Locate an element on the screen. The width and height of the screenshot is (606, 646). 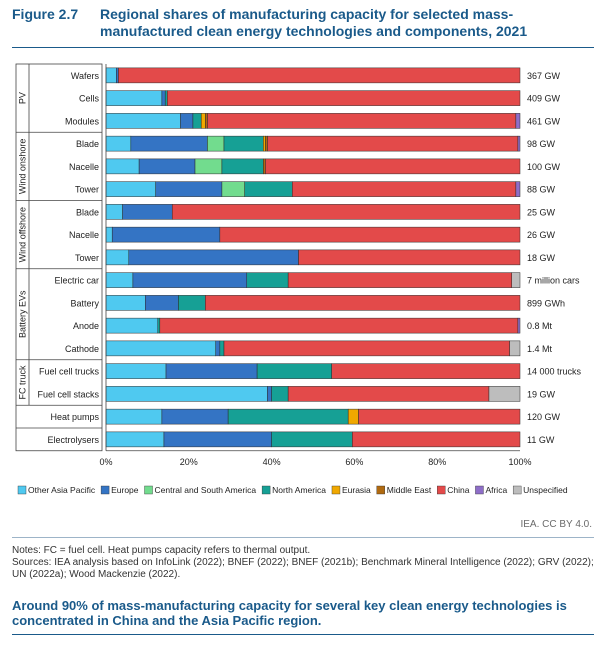
bar-segment-unspecified is located at coordinates (515, 348).